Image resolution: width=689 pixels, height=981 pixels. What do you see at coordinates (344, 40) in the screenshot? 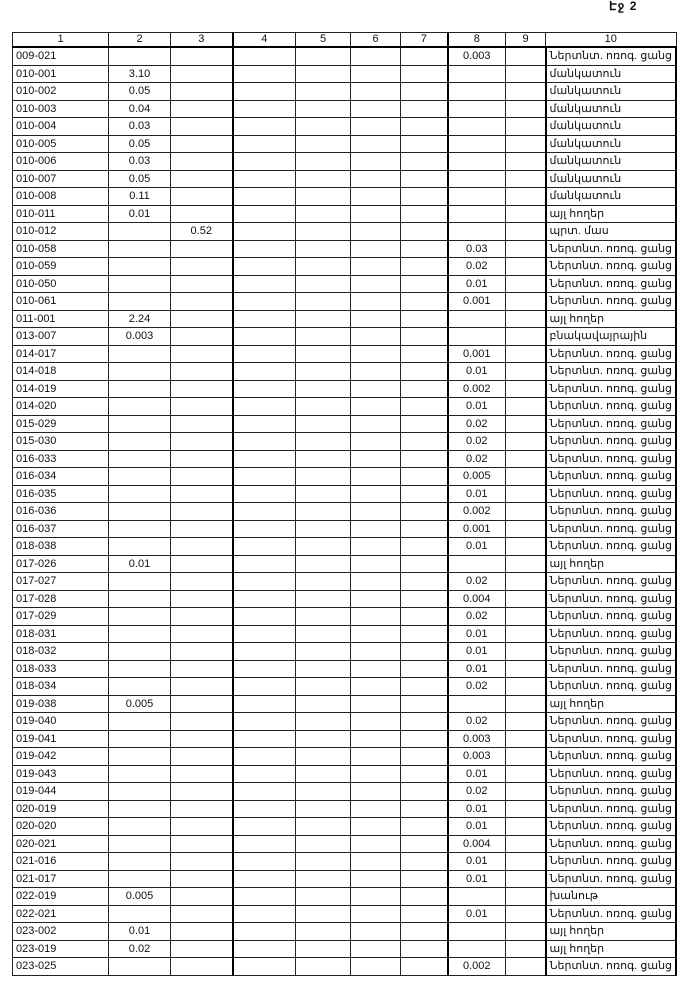
I see `header-row: 1 2 3 4 5 6 7 8 9 10` at bounding box center [344, 40].